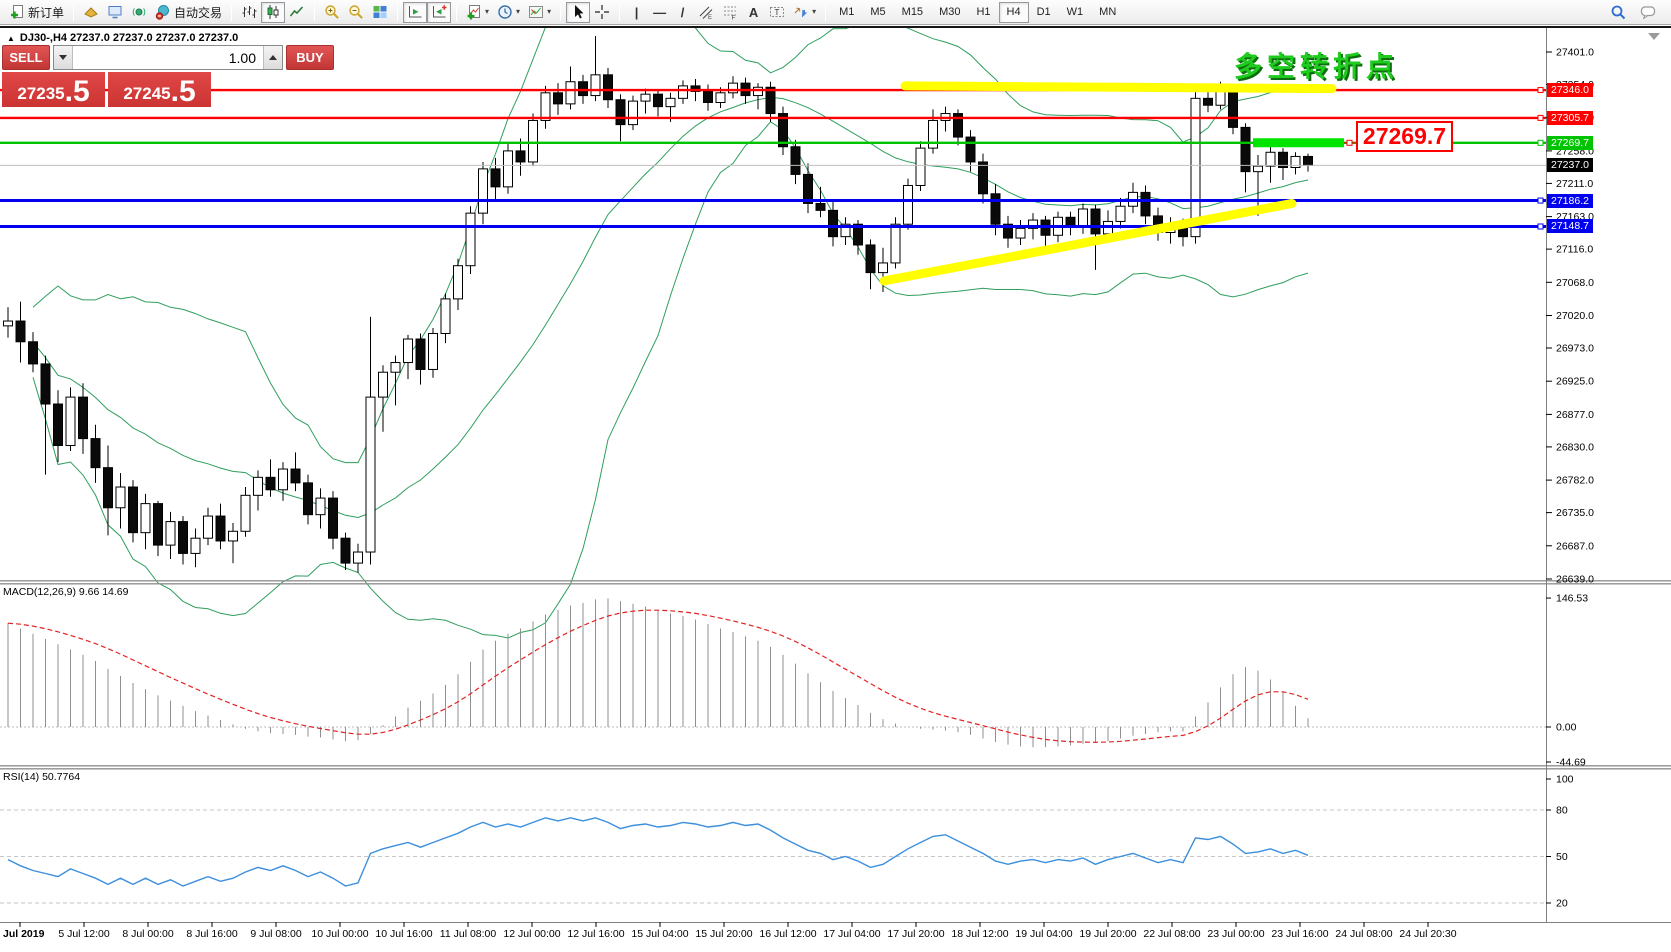 Image resolution: width=1671 pixels, height=952 pixels. What do you see at coordinates (310, 57) in the screenshot?
I see `buy-button: BUY` at bounding box center [310, 57].